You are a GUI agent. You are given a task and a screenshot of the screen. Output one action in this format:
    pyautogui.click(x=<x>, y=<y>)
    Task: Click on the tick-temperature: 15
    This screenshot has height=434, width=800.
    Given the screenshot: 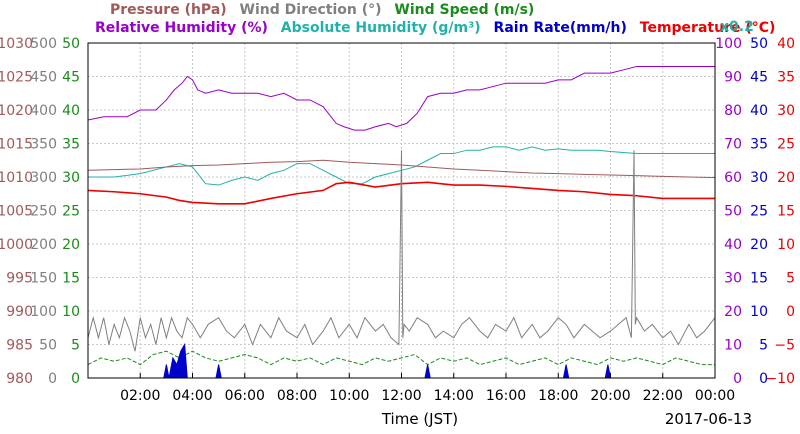 What is the action you would take?
    pyautogui.click(x=786, y=212)
    